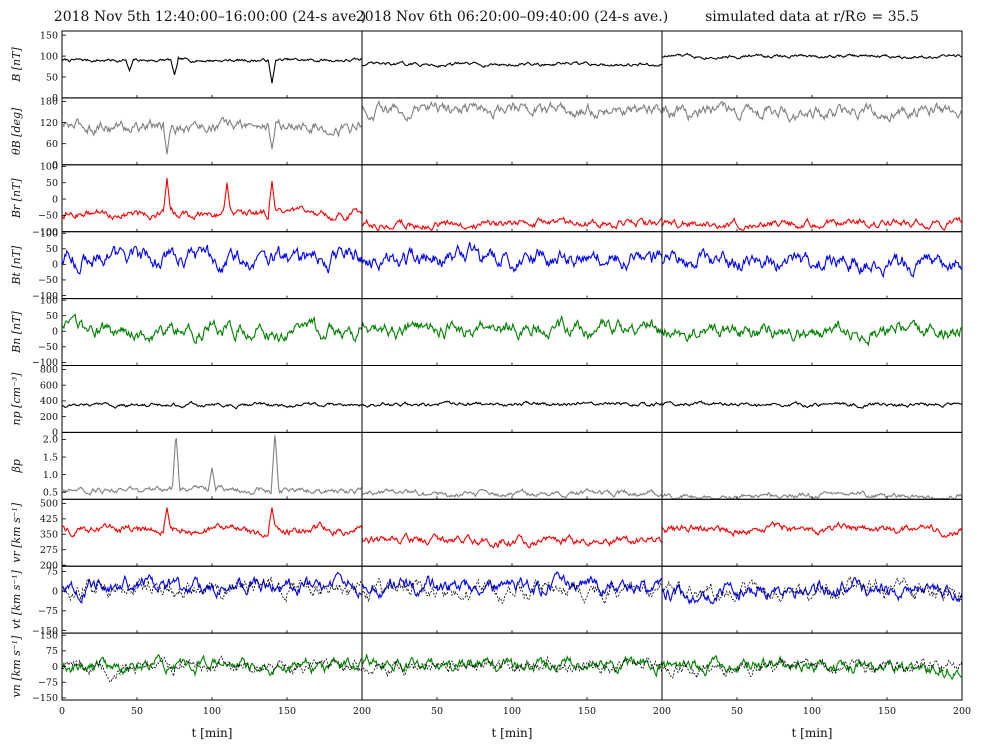 Image resolution: width=981 pixels, height=749 pixels. I want to click on ytick-label-Br-1: −50, so click(48, 216).